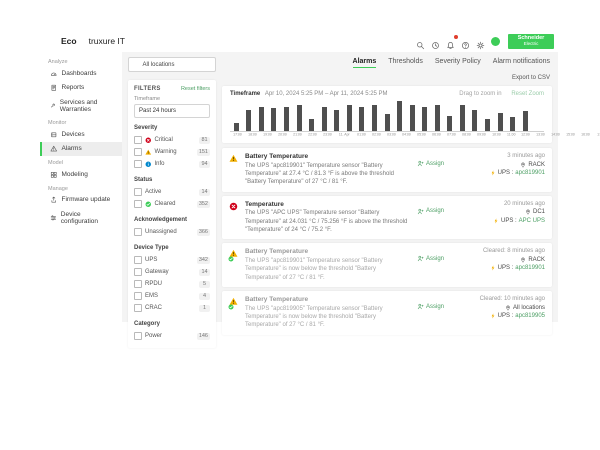 The height and width of the screenshot is (450, 600). Describe the element at coordinates (148, 140) in the screenshot. I see `critical-icon` at that location.